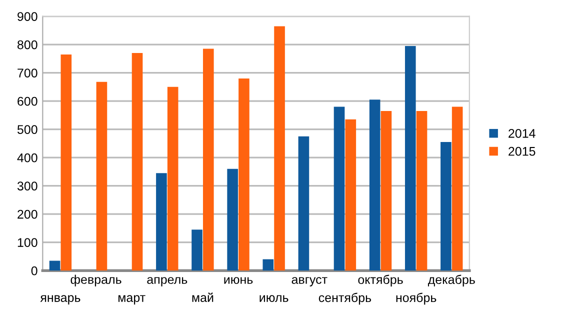 The height and width of the screenshot is (326, 569). Describe the element at coordinates (60, 299) in the screenshot. I see `x-tick-label: январь` at that location.